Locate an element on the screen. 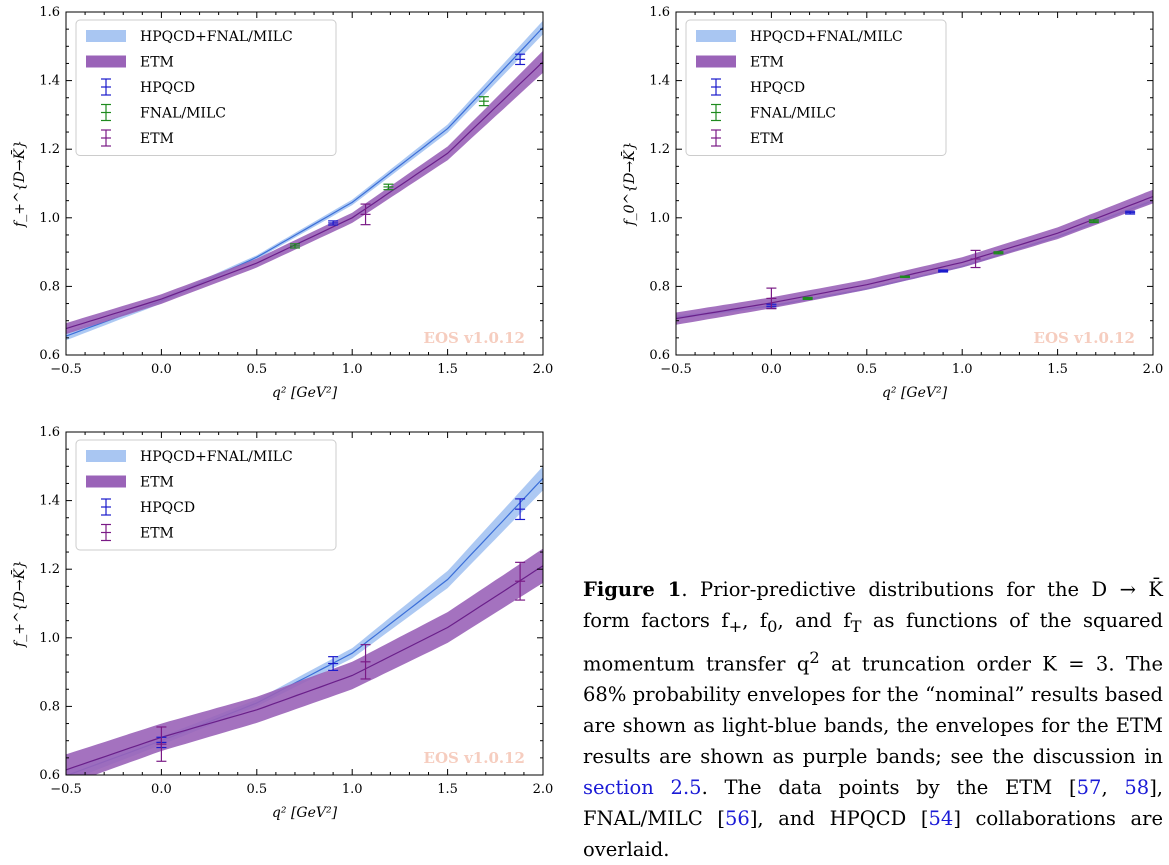 The height and width of the screenshot is (865, 1169). section-link: section 2.5 is located at coordinates (642, 788).